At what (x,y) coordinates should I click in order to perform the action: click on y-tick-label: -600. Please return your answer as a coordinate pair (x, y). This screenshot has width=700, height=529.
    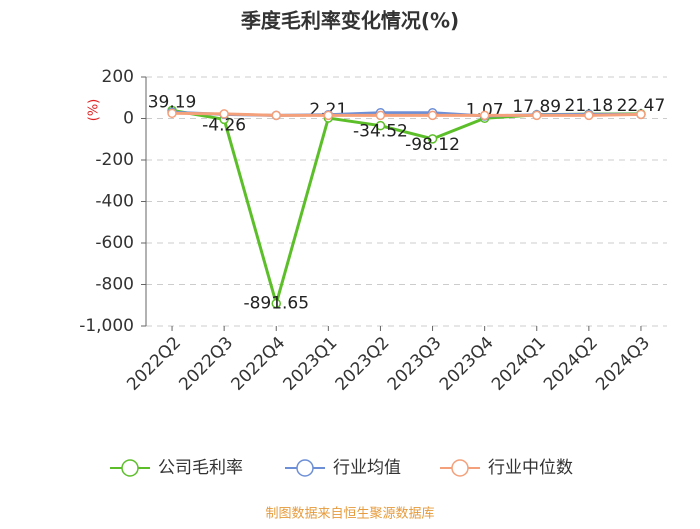
    Looking at the image, I should click on (114, 243).